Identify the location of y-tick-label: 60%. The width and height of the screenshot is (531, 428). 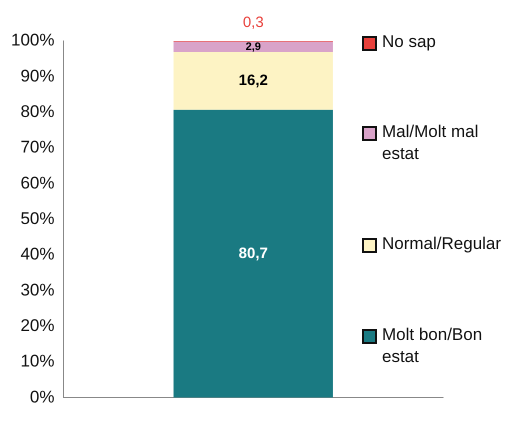
(37, 182).